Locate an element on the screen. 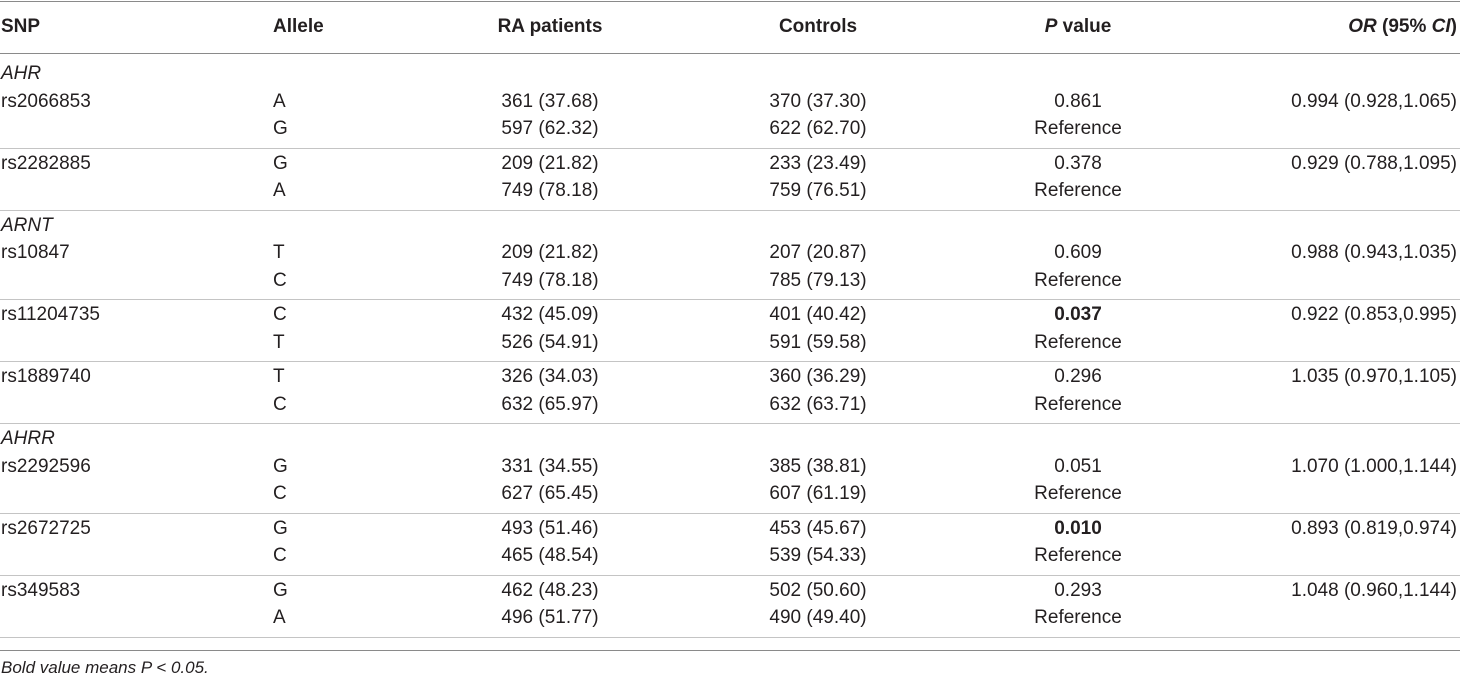 This screenshot has width=1460, height=678. controls-count: 207 (20.87) is located at coordinates (818, 252).